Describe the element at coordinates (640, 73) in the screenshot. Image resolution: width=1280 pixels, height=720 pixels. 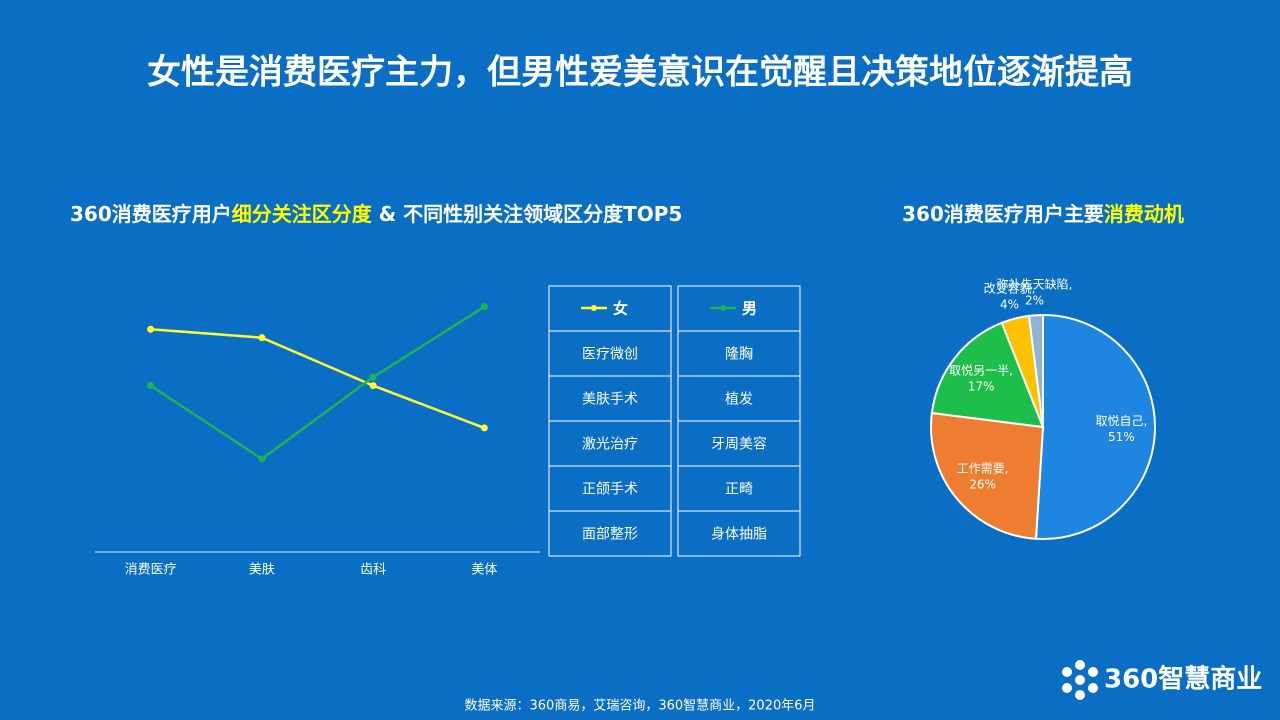
I see `slide-title: 女性是消费医疗主力，但男性爱美意识在觉醒且决策地位逐渐提高` at that location.